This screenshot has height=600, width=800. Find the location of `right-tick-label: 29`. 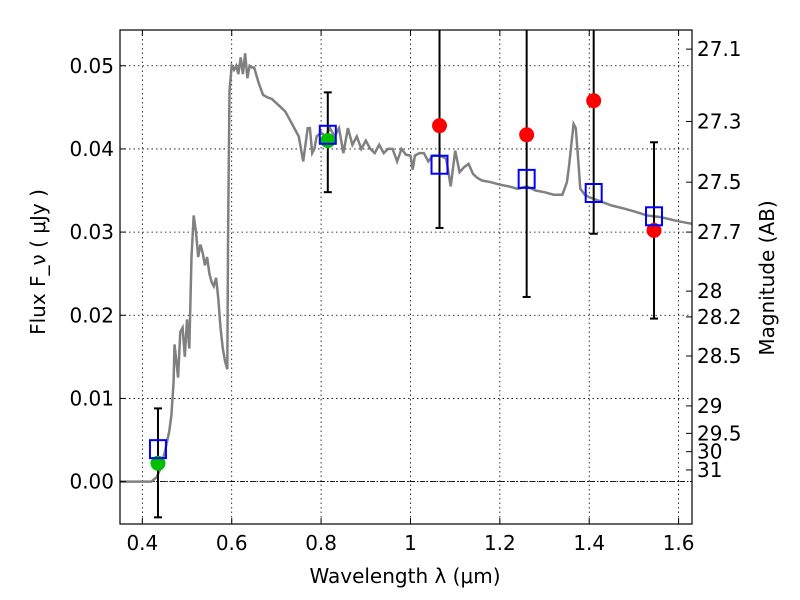

right-tick-label: 29 is located at coordinates (709, 406).